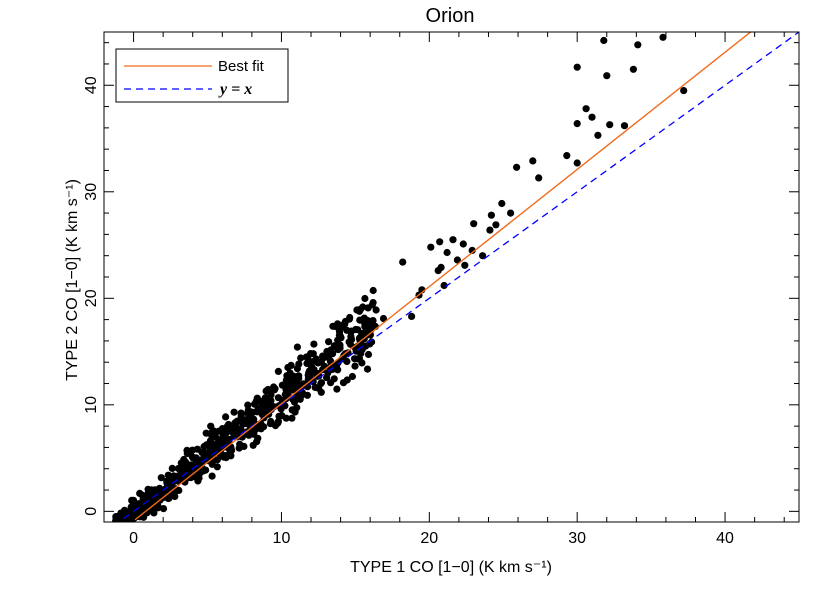 The image size is (830, 593). I want to click on x-tick-label: 20, so click(429, 538).